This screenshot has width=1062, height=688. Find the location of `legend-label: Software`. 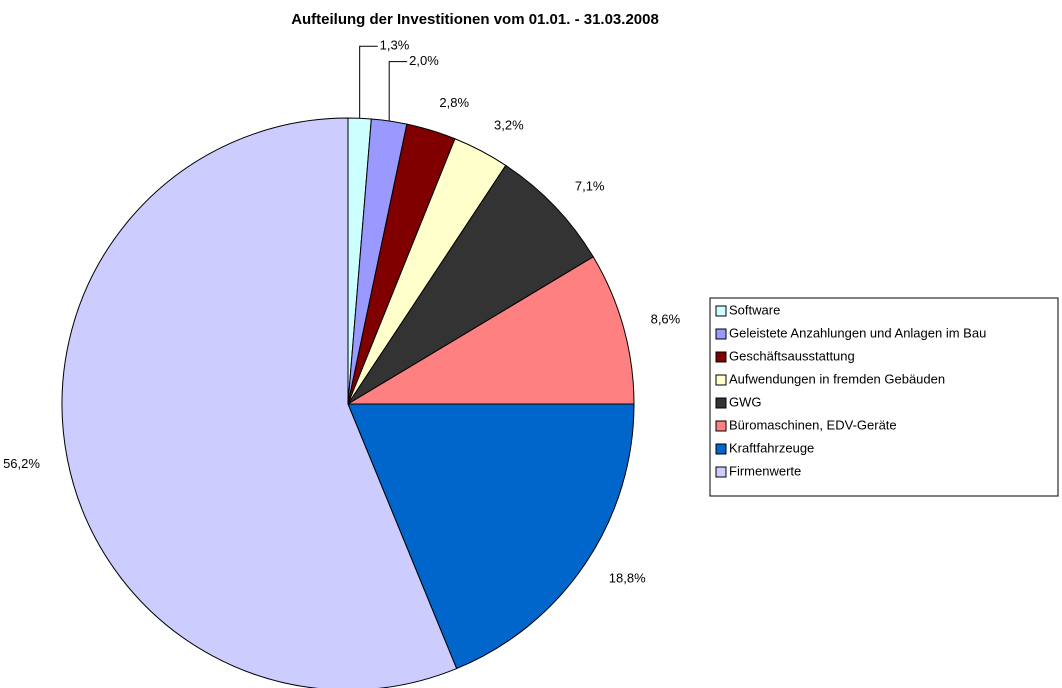

legend-label: Software is located at coordinates (754, 309).